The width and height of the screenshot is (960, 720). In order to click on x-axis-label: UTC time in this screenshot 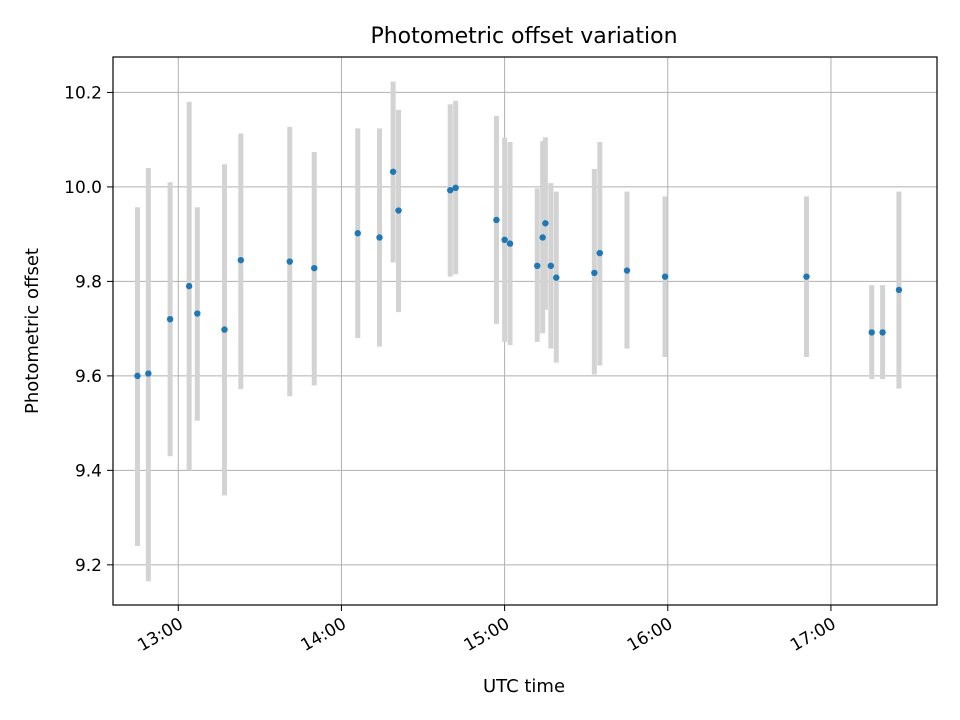, I will do `click(524, 686)`.